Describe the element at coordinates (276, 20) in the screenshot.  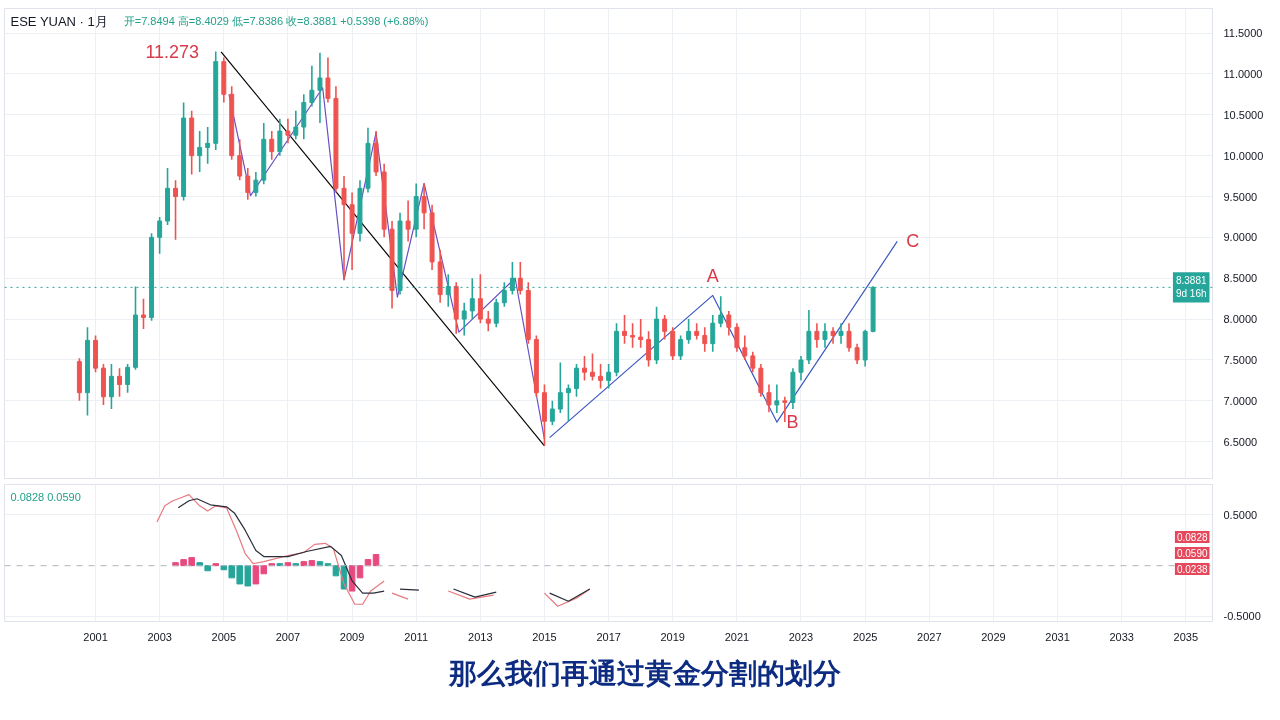
I see `text: 开=7.8494 高=8.4029 低=7.8386 收=8.3881 +0.5398 (+6.88%)` at that location.